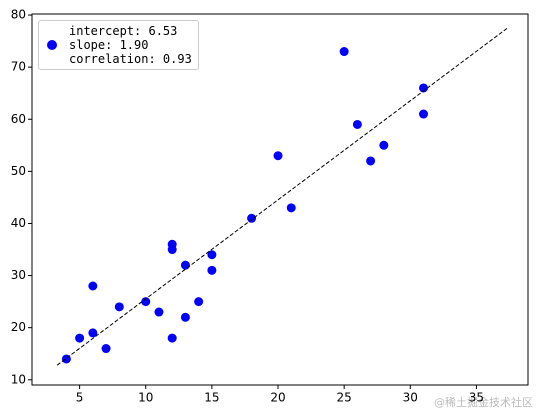 This screenshot has height=414, width=539. I want to click on y-tick-label: 30, so click(18, 275).